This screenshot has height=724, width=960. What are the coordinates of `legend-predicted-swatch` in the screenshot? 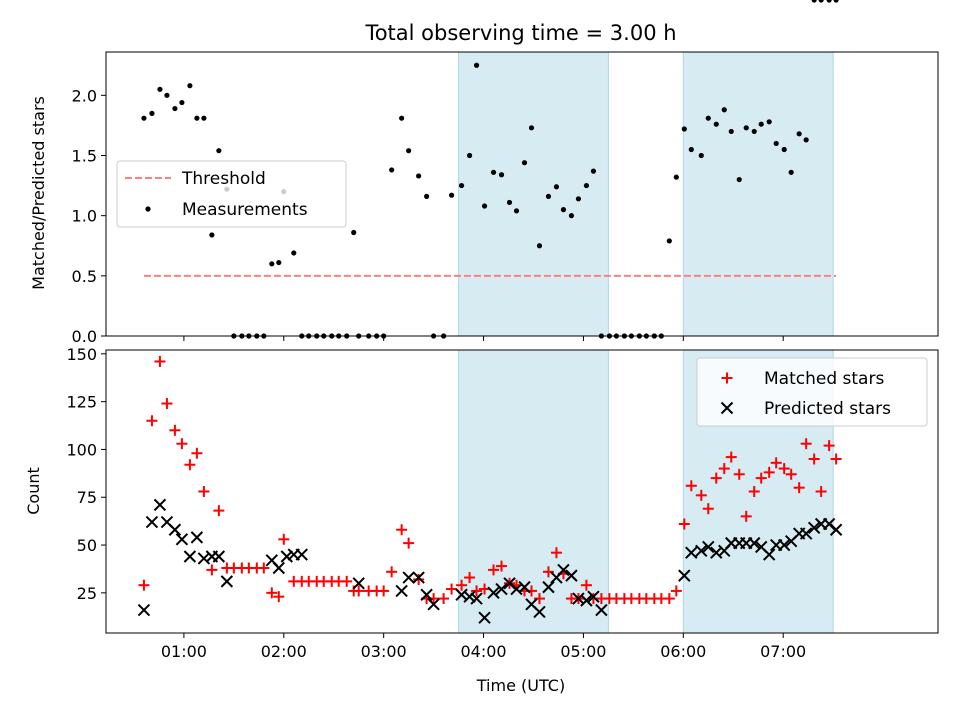 It's located at (727, 408).